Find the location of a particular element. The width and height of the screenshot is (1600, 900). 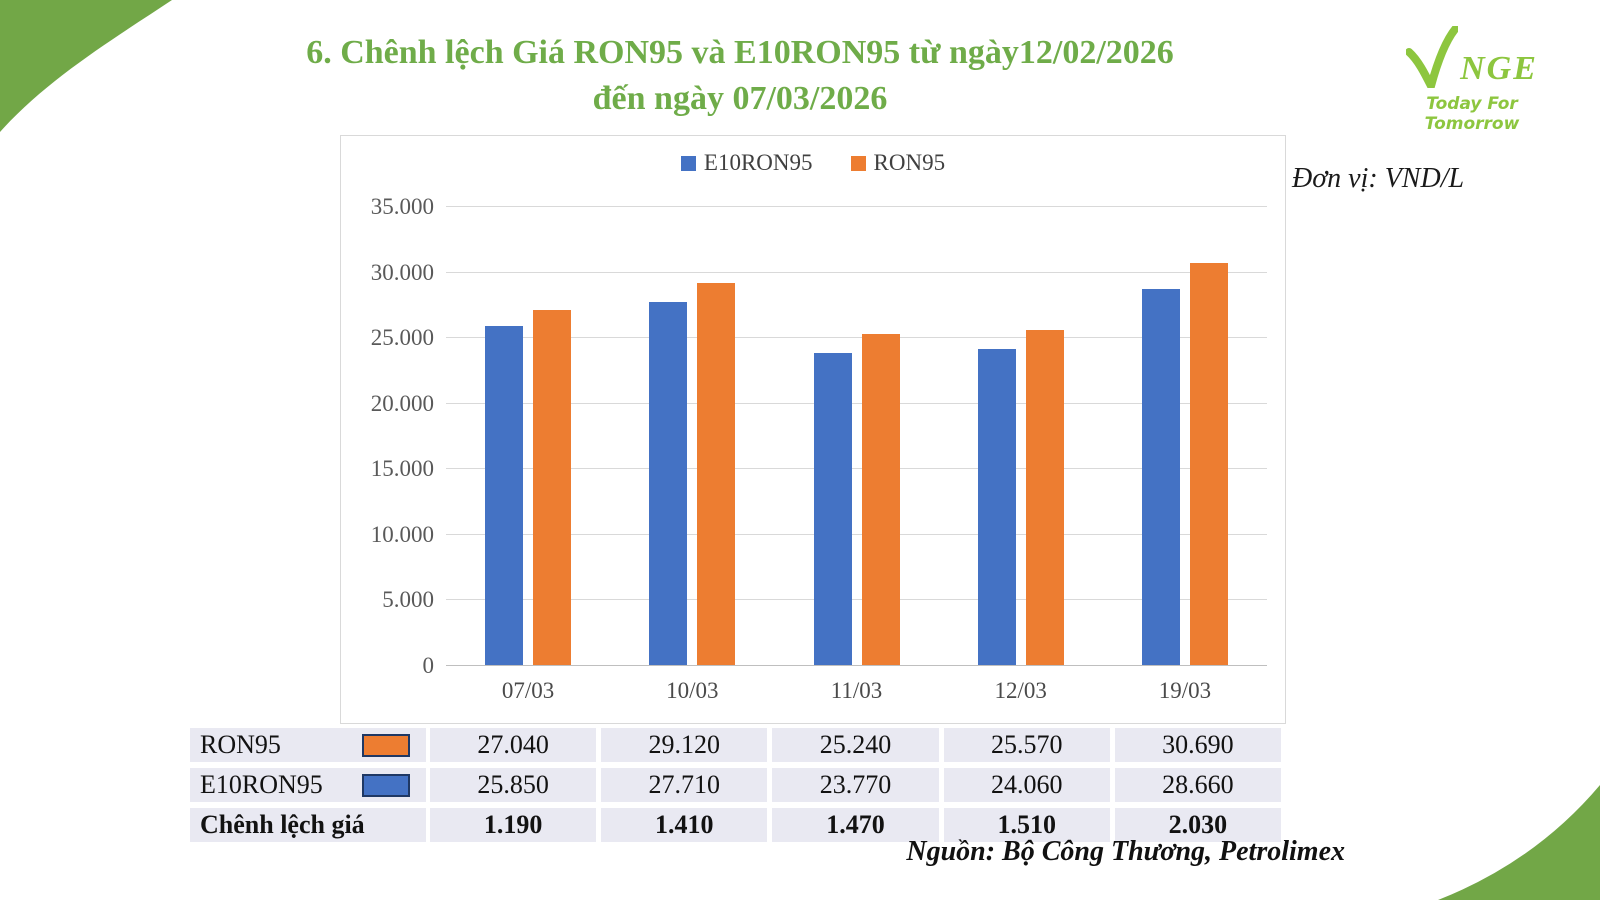

y-axis-tick-5.000: 5.000 is located at coordinates (408, 600).